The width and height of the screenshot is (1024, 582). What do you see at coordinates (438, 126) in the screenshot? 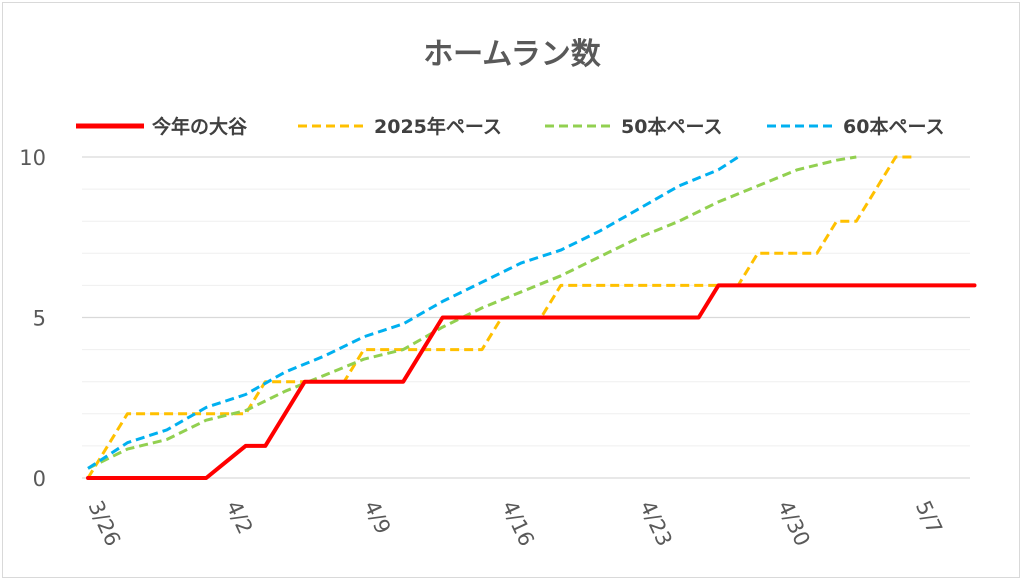
I see `legend-label: 2025年ペース` at bounding box center [438, 126].